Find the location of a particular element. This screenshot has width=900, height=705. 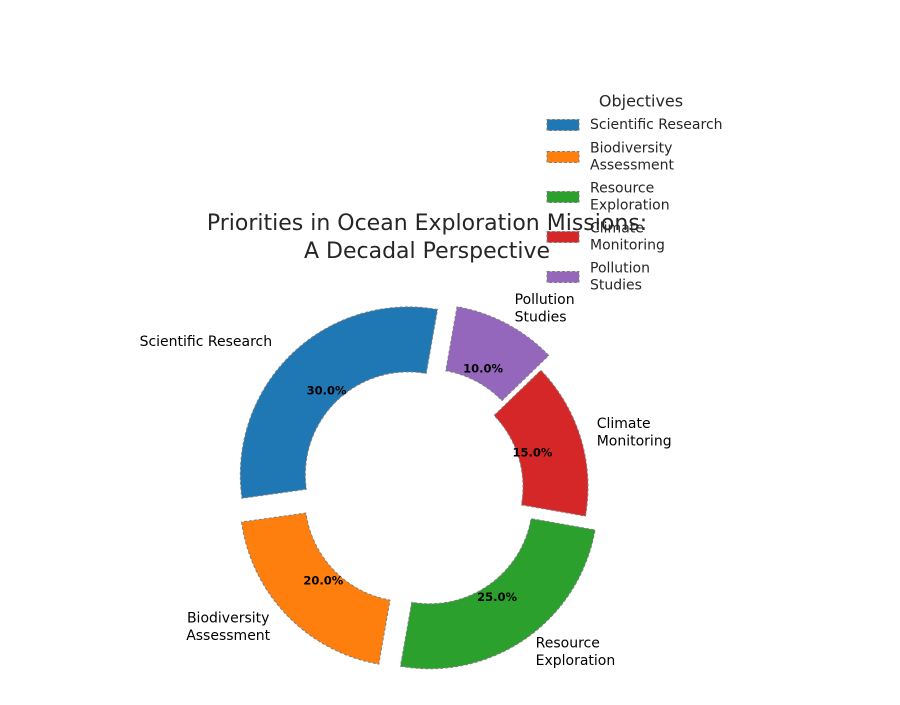

legend-entry-climate-monitoring: Climate Monitoring is located at coordinates (605, 237).